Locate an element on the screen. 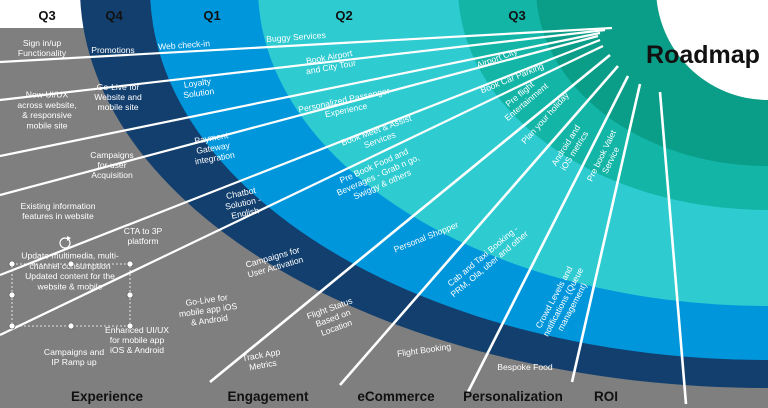 The width and height of the screenshot is (768, 408). roadmap-item: Existing information features in website is located at coordinates (58, 211).